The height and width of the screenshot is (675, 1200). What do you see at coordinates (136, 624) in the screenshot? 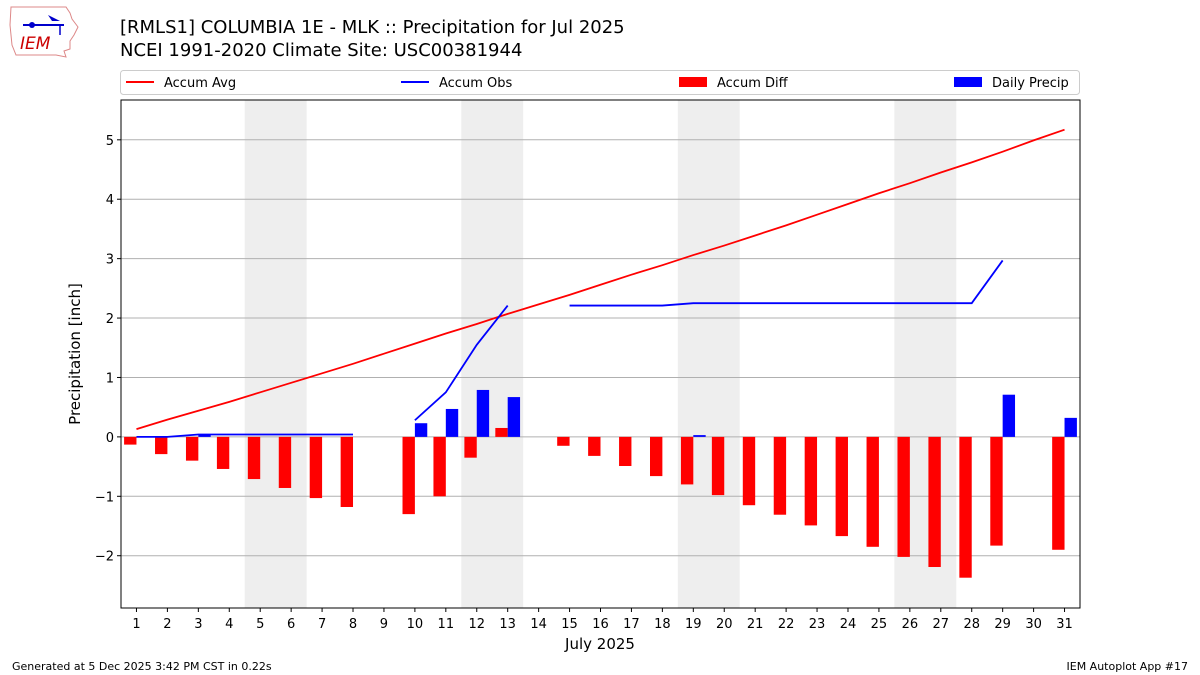
I see `x-tick-label: 1` at bounding box center [136, 624].